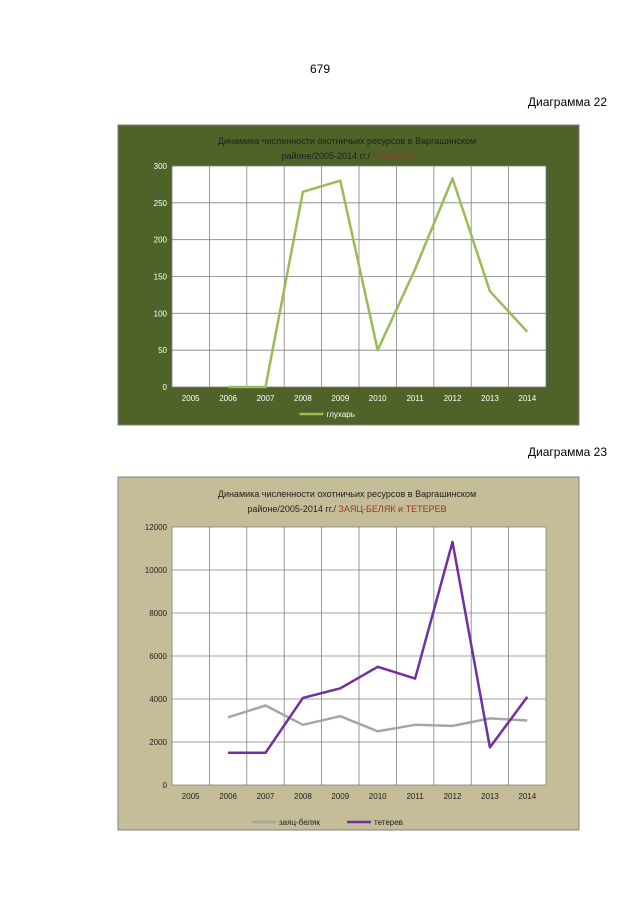 Image resolution: width=640 pixels, height=905 pixels. I want to click on chart2-title-period: районе/2005-2014 гг./, so click(292, 509).